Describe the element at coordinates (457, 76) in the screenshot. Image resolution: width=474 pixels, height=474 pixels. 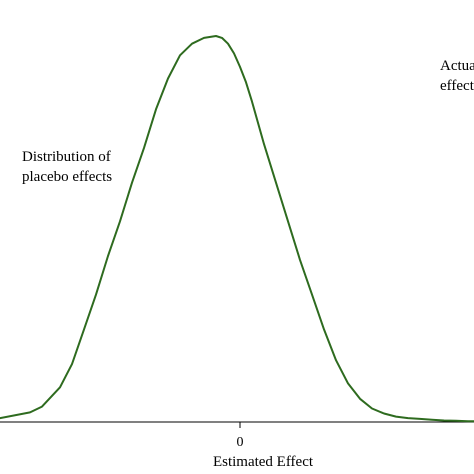
I see `annotation-actual: Actual effect` at that location.